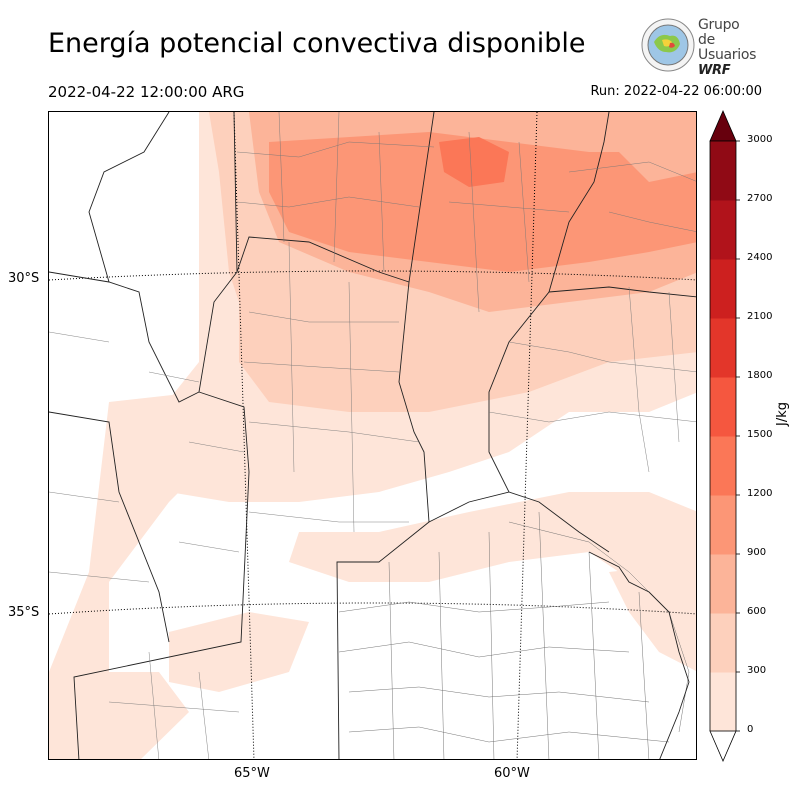 This screenshot has height=800, width=800. What do you see at coordinates (760, 257) in the screenshot?
I see `colorbar-tick-label: 2400` at bounding box center [760, 257].